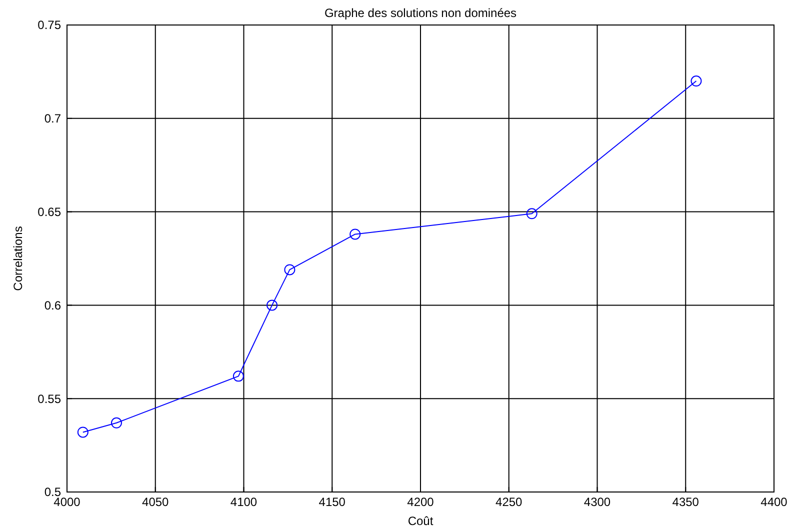  I want to click on y-tick-label: 0.6, so click(53, 305).